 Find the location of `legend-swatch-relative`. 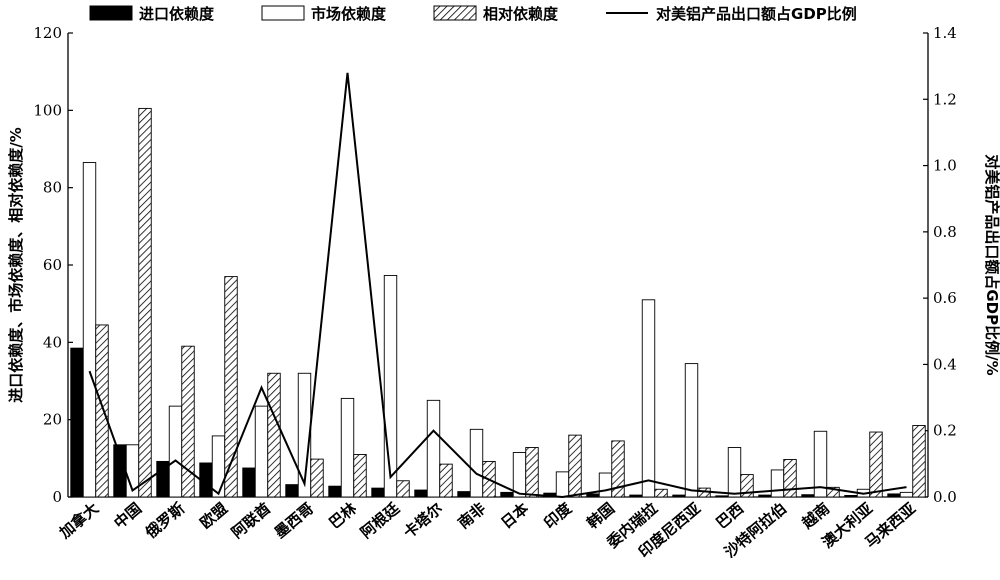

legend-swatch-relative is located at coordinates (455, 13).